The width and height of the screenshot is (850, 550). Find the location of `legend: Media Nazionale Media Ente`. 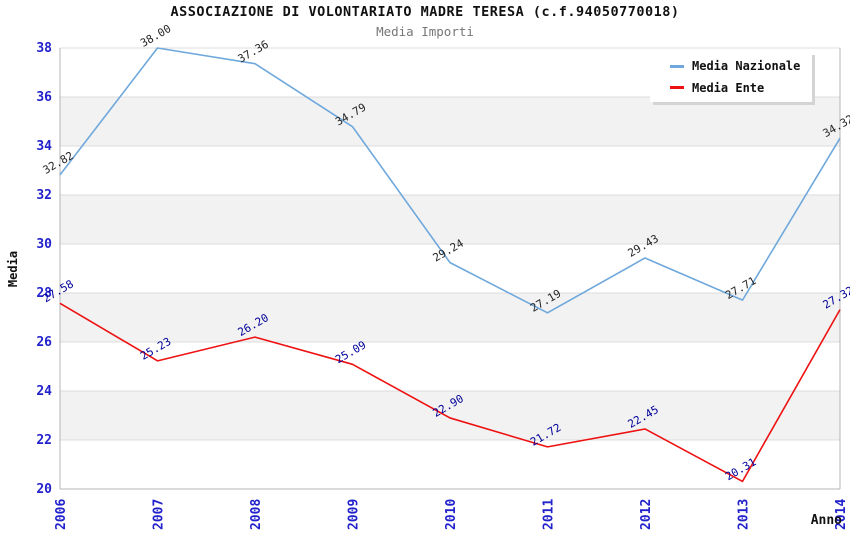

legend: Media Nazionale Media Ente is located at coordinates (731, 77).